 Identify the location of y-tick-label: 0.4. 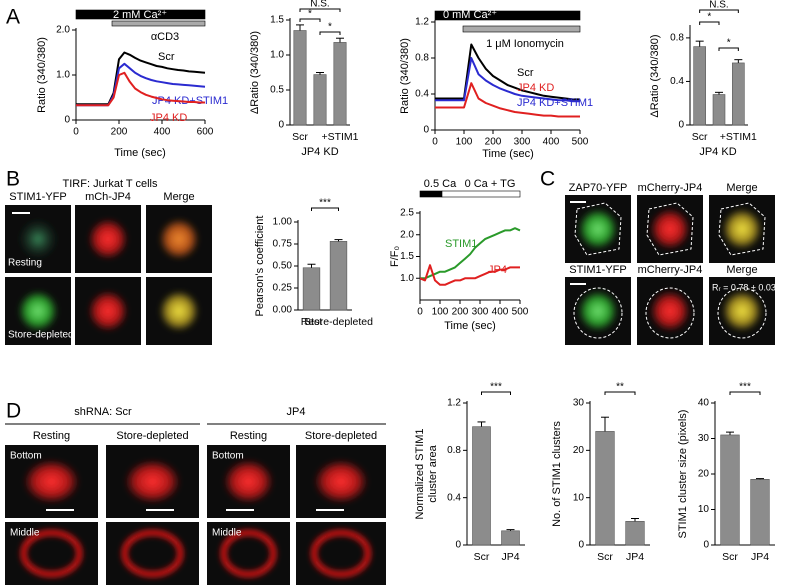
(454, 497).